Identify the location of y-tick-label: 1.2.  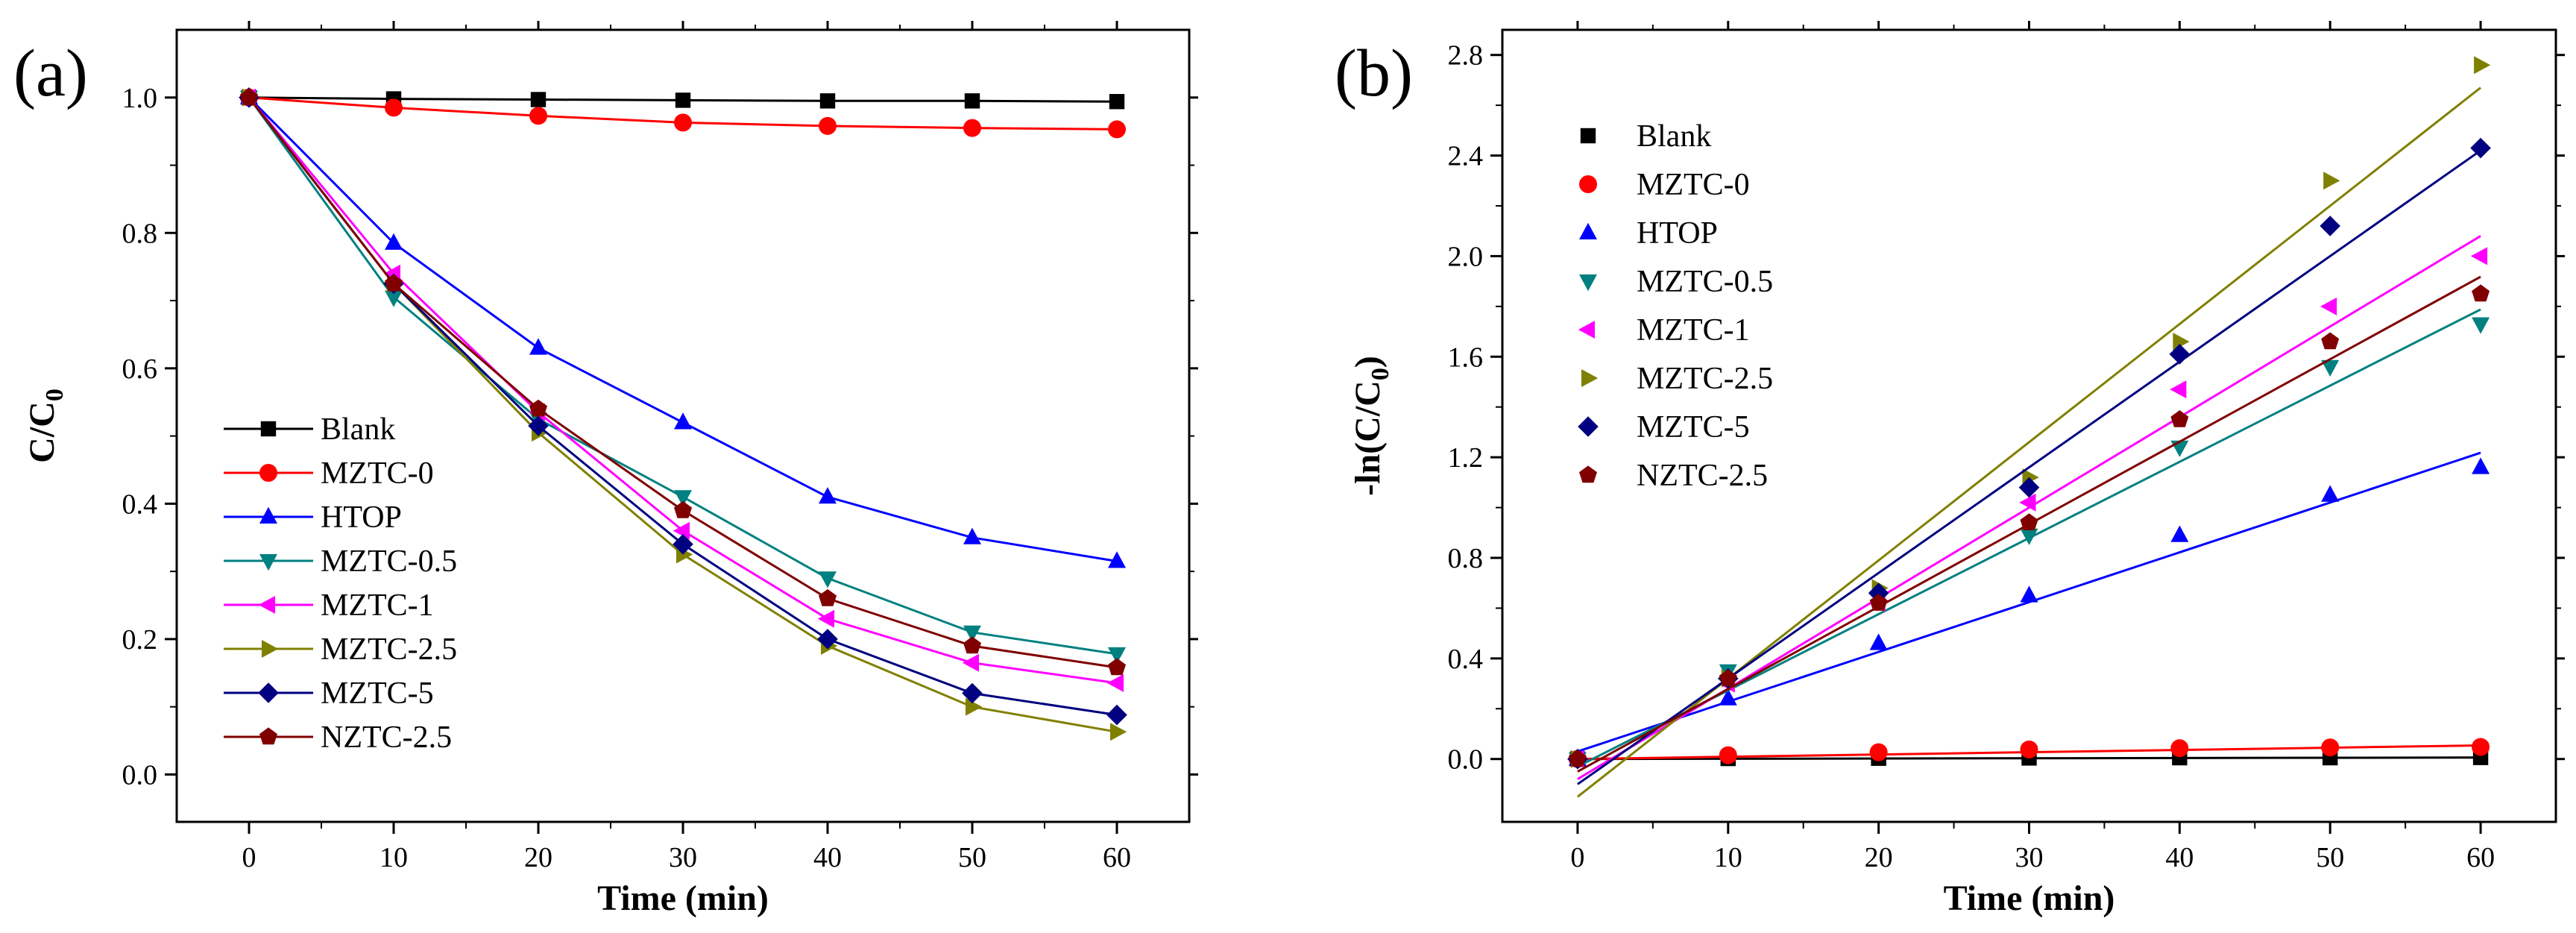
(1466, 458).